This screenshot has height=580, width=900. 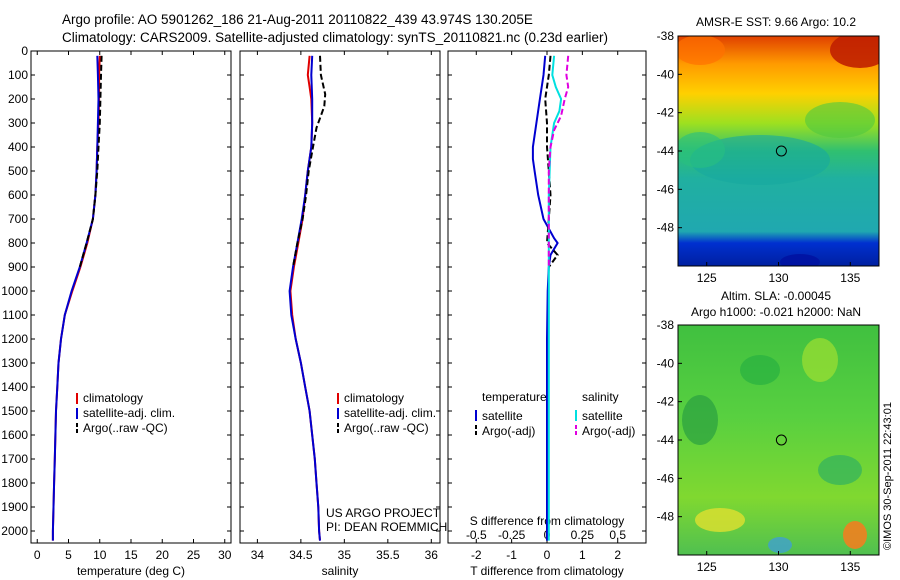 I want to click on x-tick-label: 1, so click(x=582, y=555).